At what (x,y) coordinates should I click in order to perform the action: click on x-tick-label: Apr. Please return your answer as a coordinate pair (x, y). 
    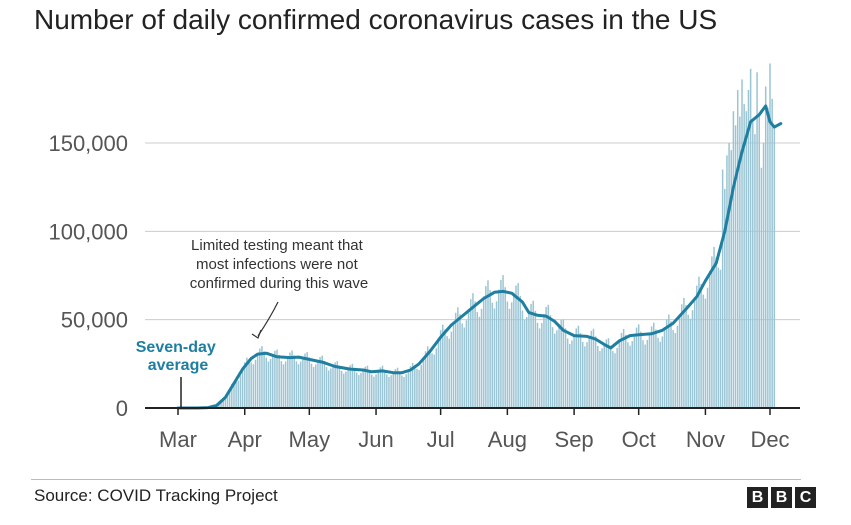
    Looking at the image, I should click on (245, 439).